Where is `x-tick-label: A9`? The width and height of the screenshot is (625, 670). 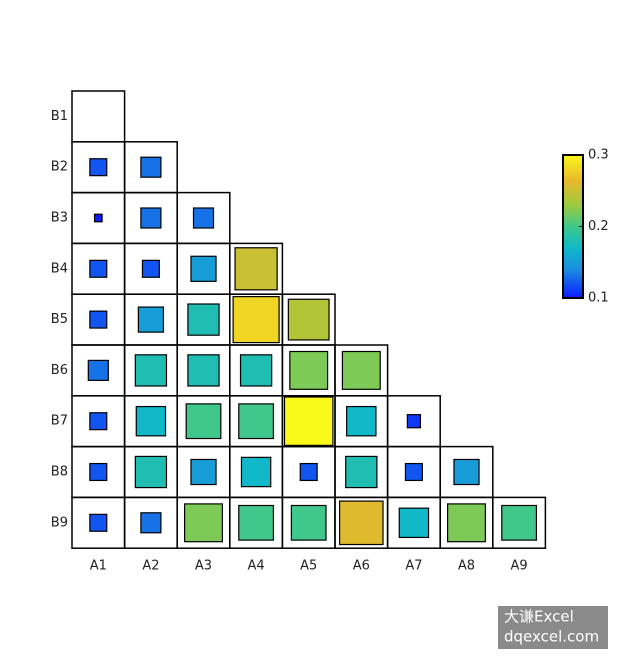 x-tick-label: A9 is located at coordinates (519, 566).